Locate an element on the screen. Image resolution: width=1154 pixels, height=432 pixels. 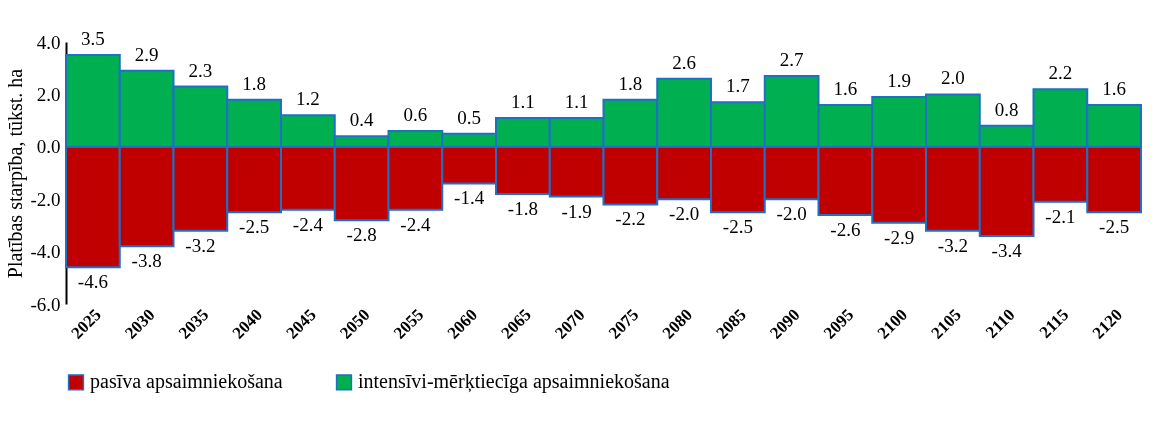
data-label: -2.8 is located at coordinates (361, 235).